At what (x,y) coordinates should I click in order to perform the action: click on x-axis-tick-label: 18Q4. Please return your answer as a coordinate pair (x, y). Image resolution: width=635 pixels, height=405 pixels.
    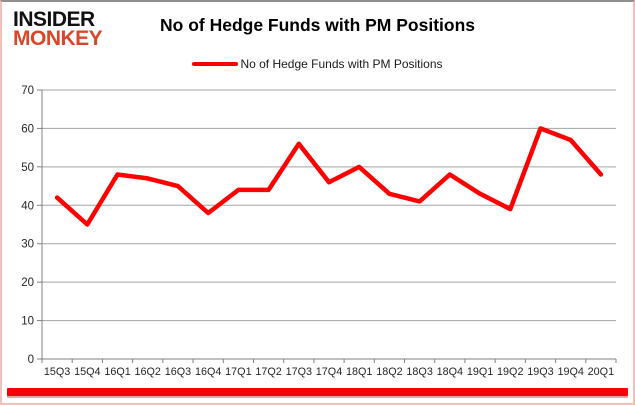
    Looking at the image, I should click on (450, 372).